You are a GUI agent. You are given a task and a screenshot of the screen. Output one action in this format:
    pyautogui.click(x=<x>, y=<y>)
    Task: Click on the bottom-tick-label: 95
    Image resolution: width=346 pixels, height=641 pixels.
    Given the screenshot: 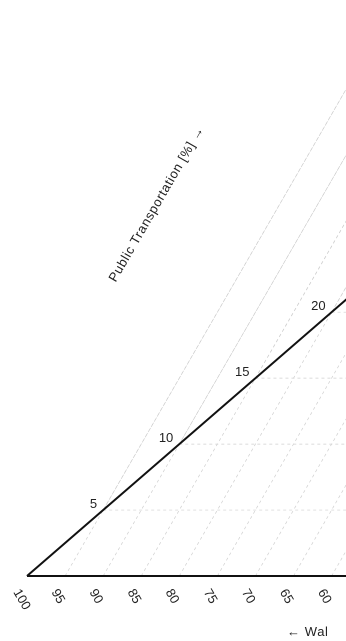 What is the action you would take?
    pyautogui.click(x=58, y=596)
    